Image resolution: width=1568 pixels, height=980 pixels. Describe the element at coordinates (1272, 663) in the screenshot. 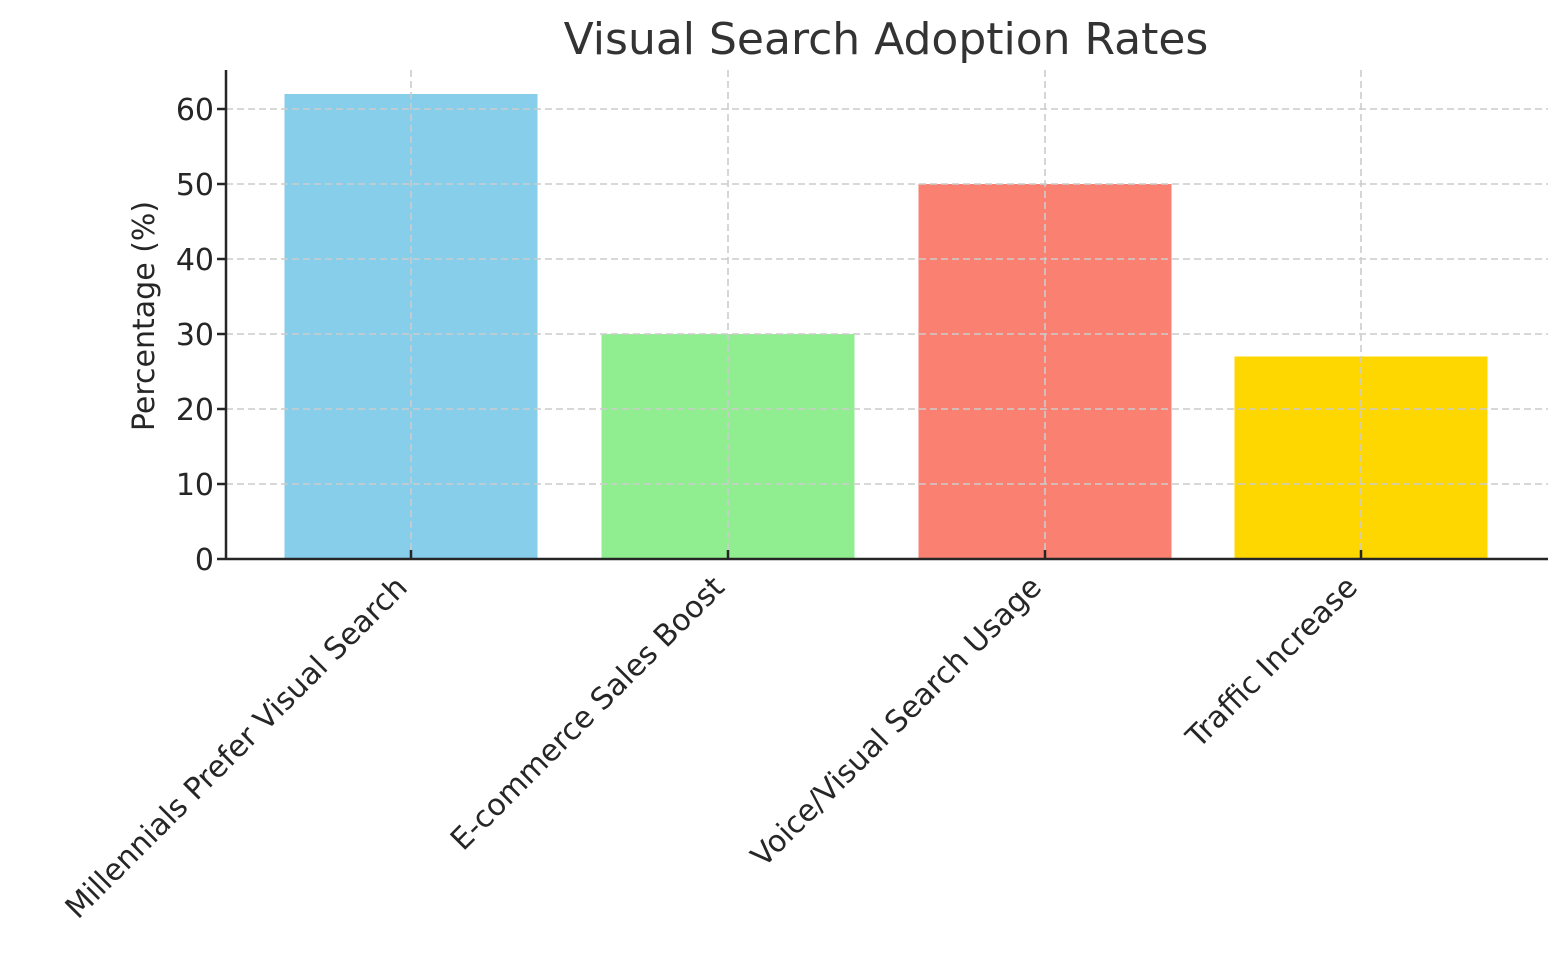

I see `x-tick-label: Traffic Increase` at that location.